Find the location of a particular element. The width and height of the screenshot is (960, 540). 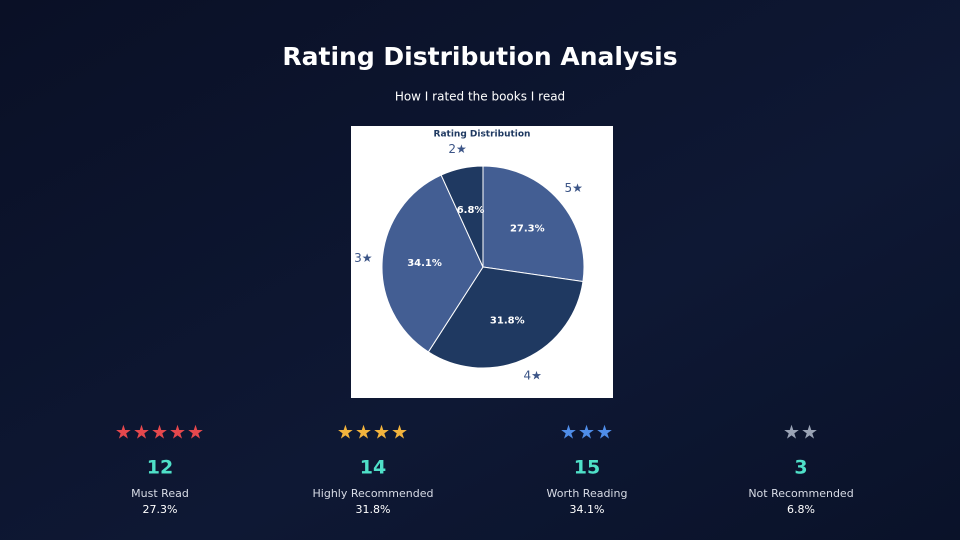

card-stars: ★★★★ is located at coordinates (373, 433).